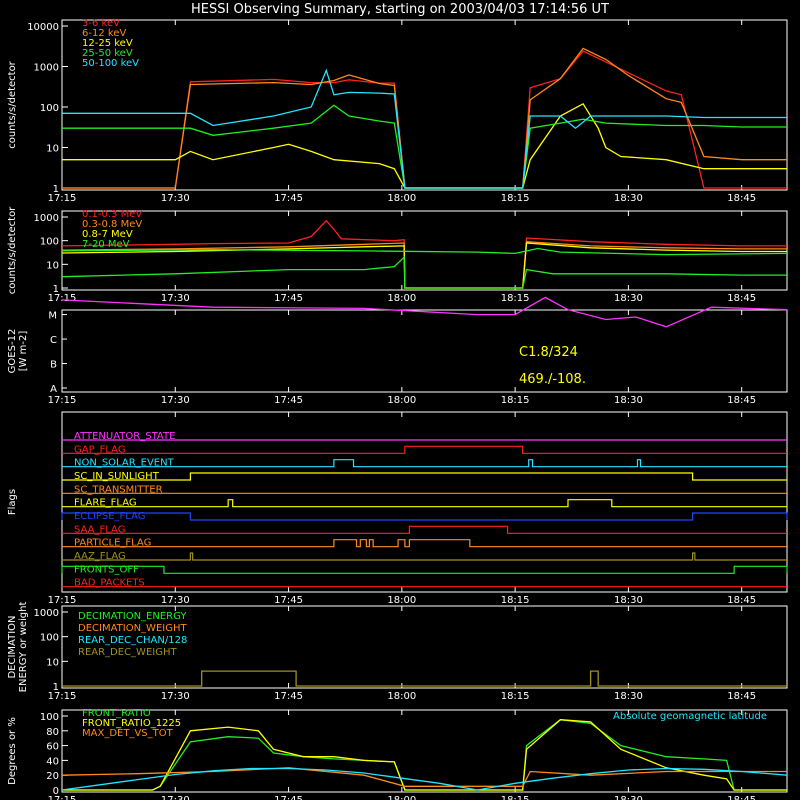 This screenshot has width=800, height=800. Describe the element at coordinates (288, 198) in the screenshot. I see `hxr-x-tick-label: 17:45` at that location.